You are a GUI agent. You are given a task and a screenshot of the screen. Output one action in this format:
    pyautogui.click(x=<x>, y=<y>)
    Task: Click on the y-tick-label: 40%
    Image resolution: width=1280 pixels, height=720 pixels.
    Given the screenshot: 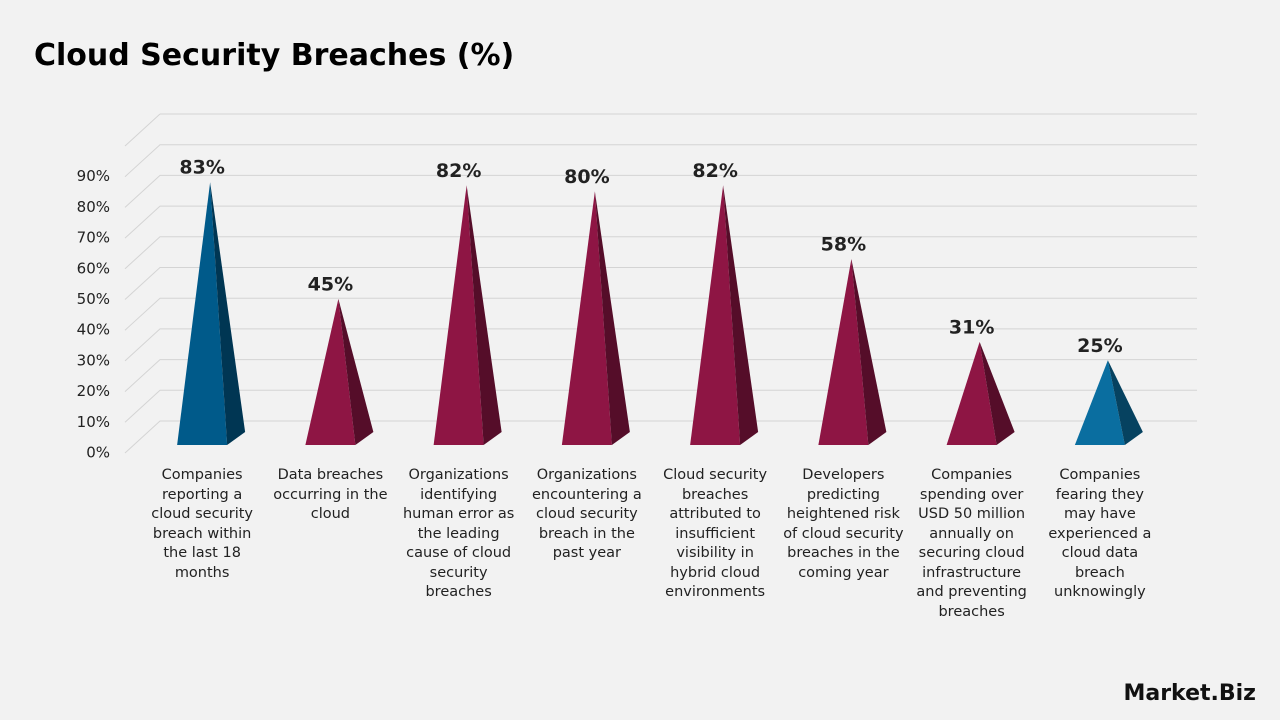 What is the action you would take?
    pyautogui.click(x=93, y=330)
    